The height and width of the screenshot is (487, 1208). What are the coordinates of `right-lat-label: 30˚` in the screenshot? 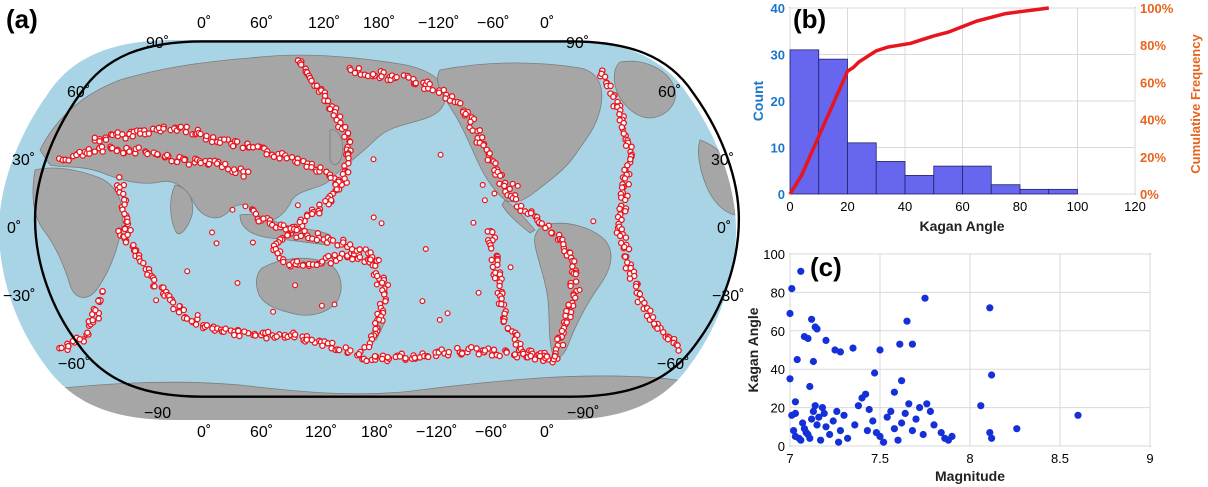 It's located at (722, 160).